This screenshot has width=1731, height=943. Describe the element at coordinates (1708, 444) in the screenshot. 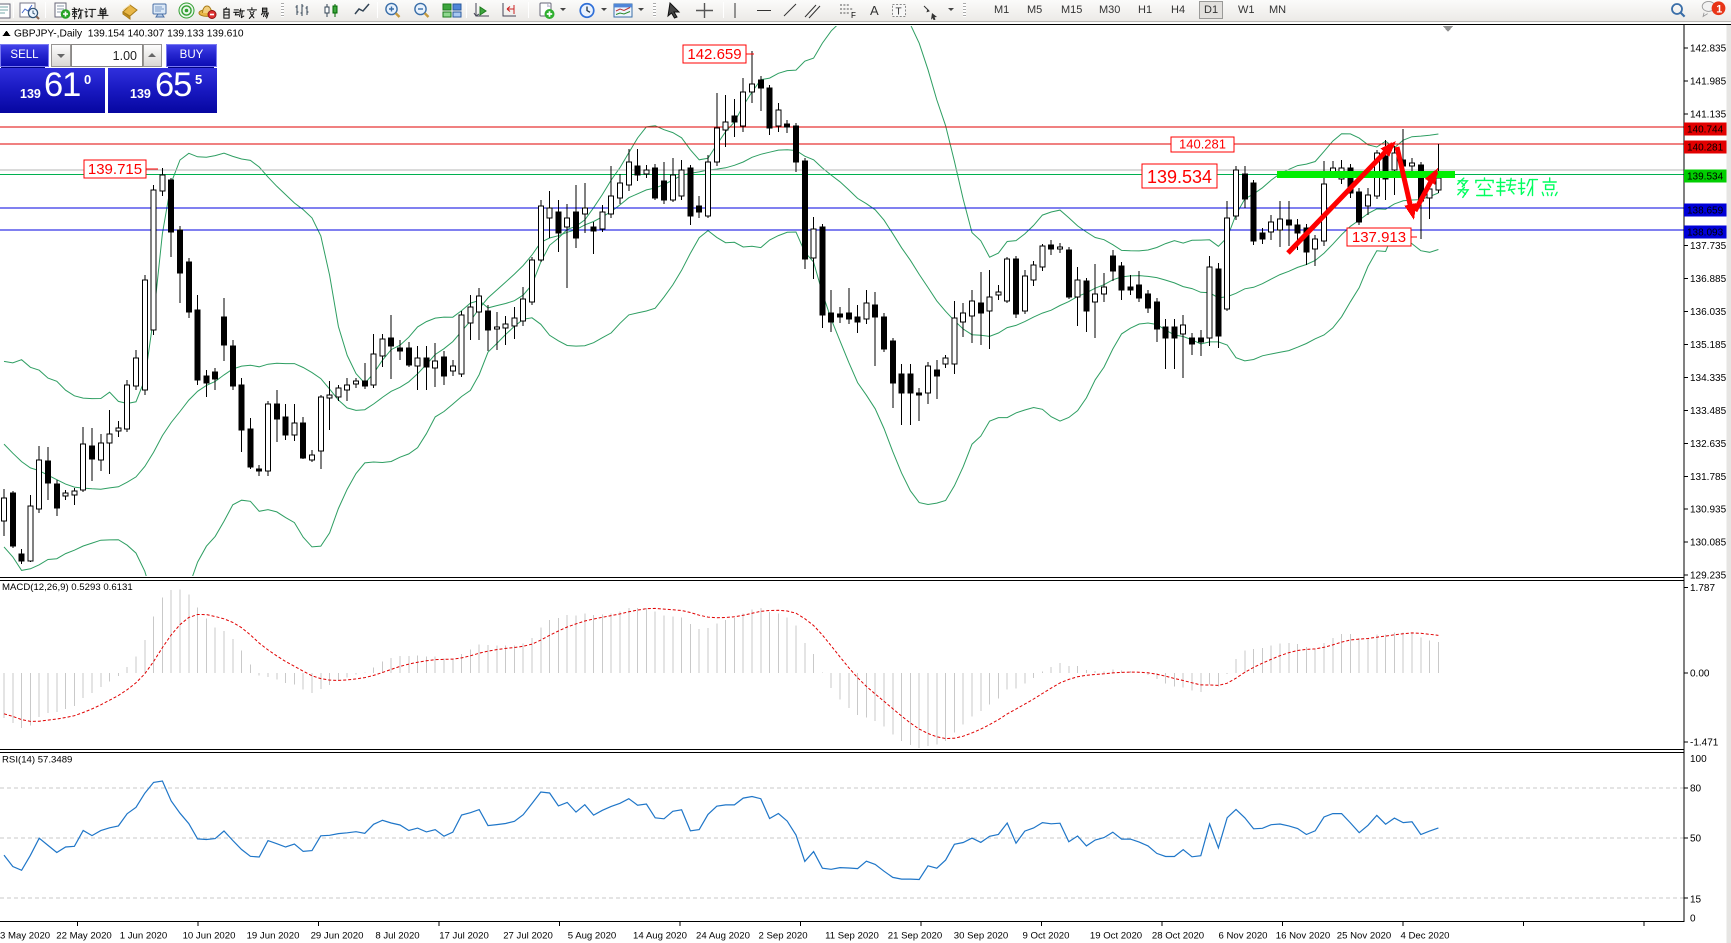

I see `svg-text: 132.635` at that location.